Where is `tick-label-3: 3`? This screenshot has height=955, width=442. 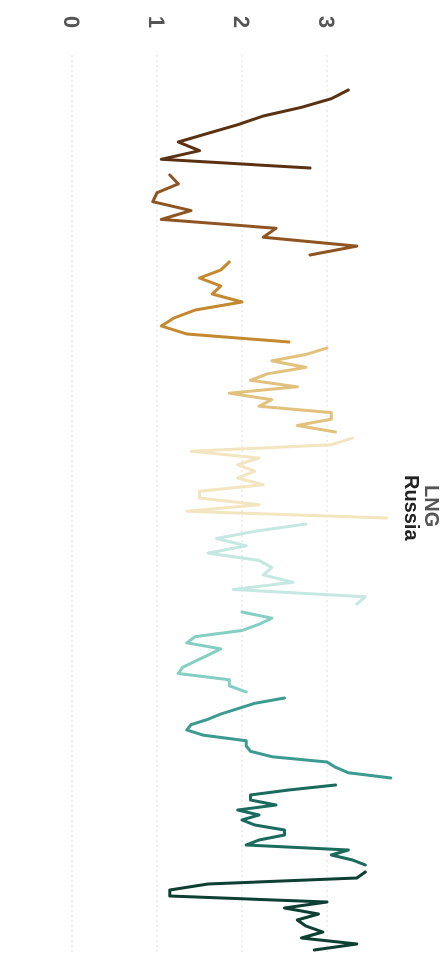 tick-label-3: 3 is located at coordinates (326, 22).